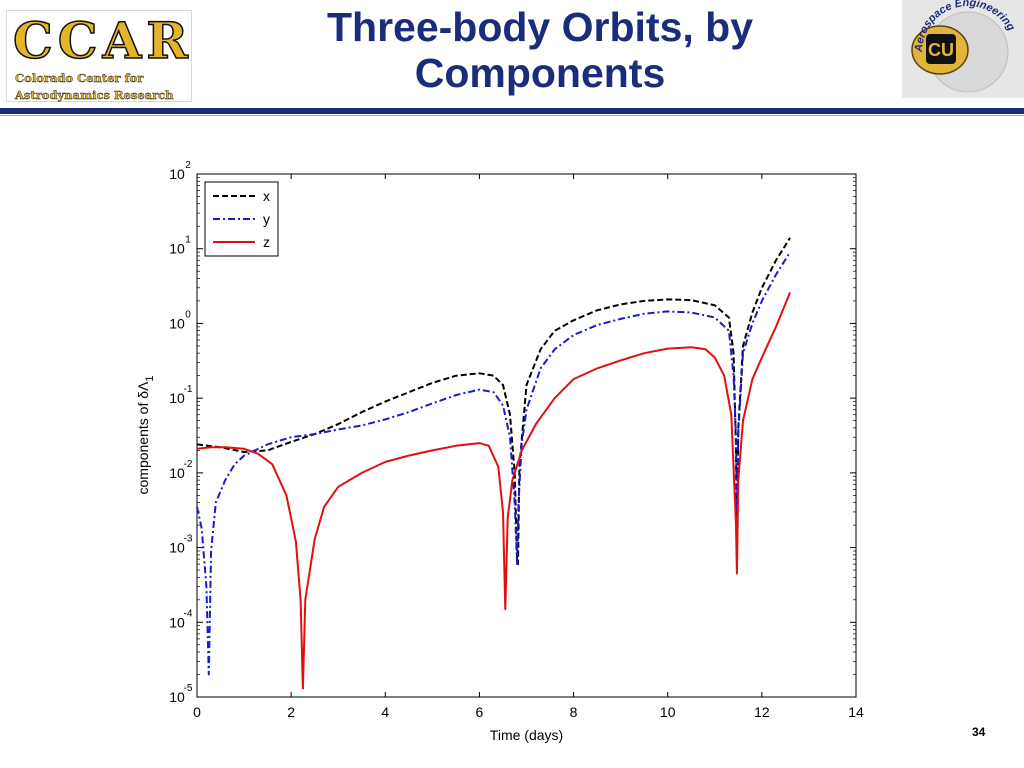  I want to click on cu-monogram-text: CU, so click(941, 50).